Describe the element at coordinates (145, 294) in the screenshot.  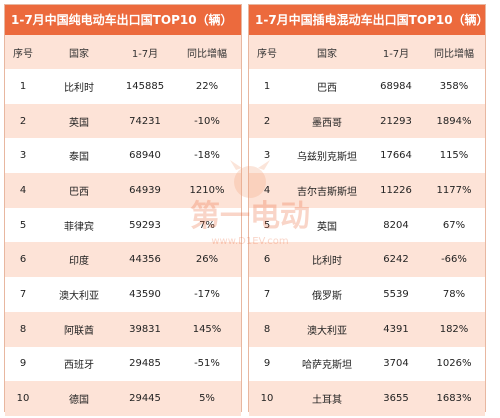
I see `cell-volume: 43590` at that location.